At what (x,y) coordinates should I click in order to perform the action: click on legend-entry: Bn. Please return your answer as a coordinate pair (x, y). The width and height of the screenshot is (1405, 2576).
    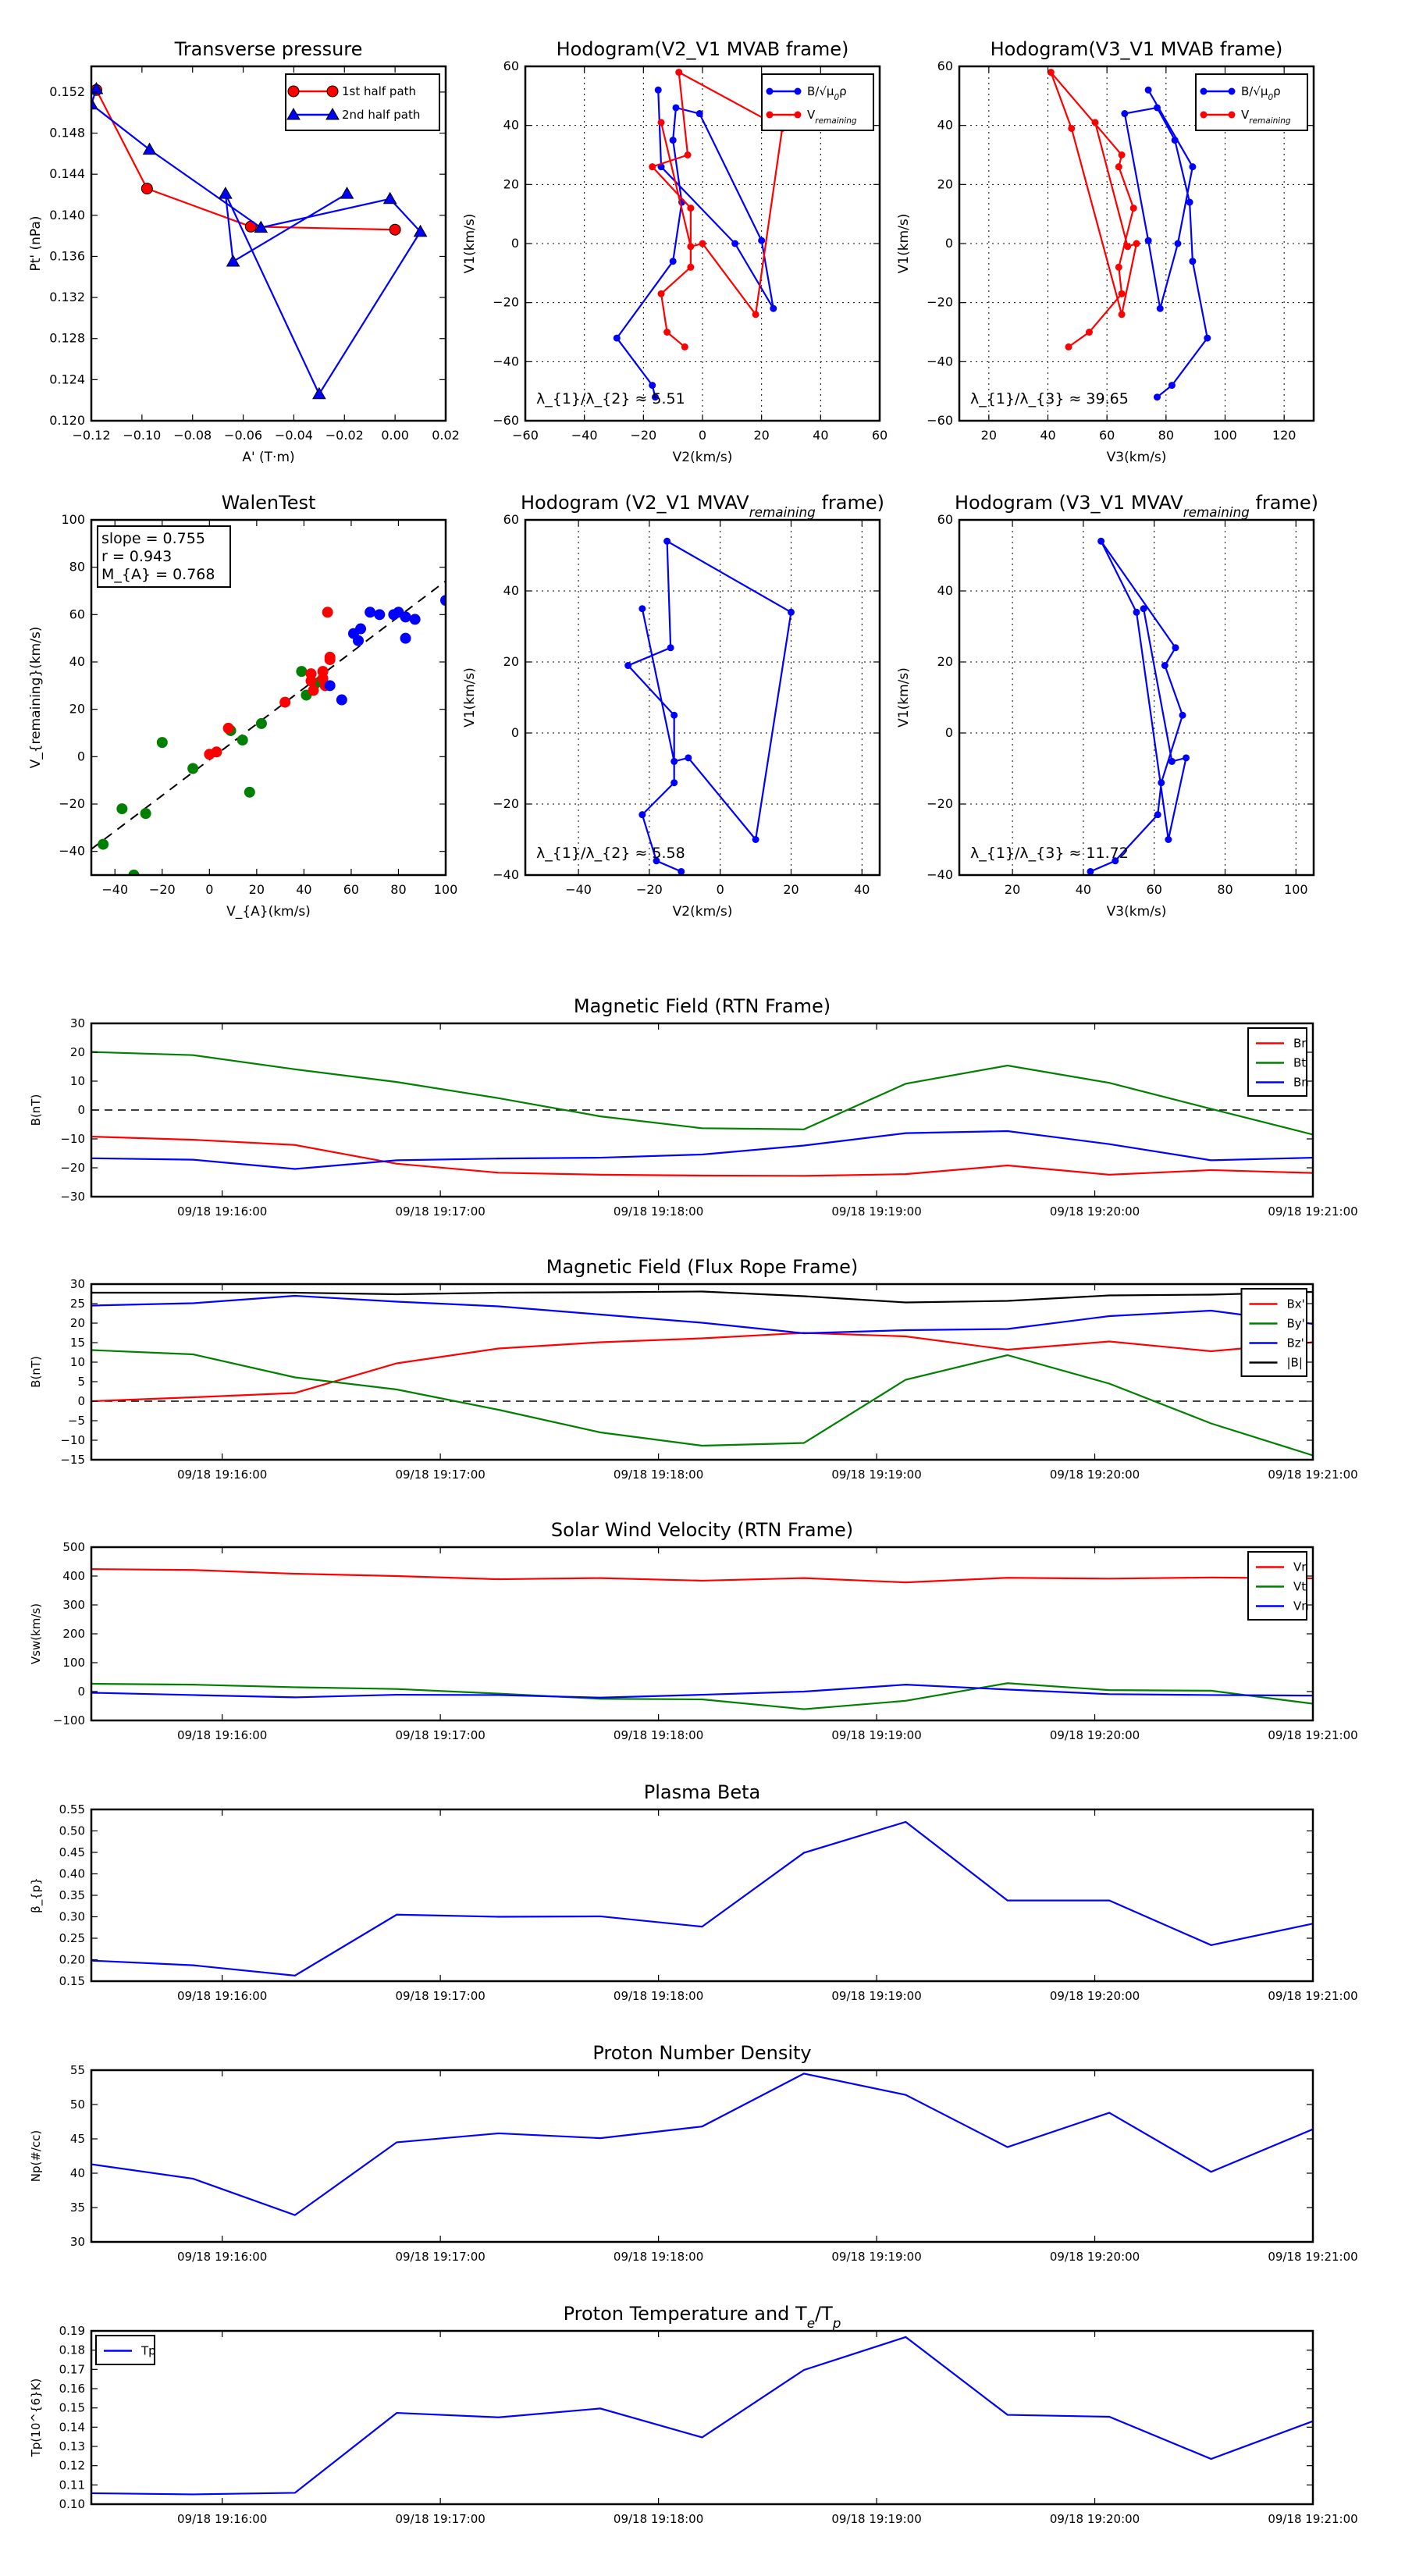
    Looking at the image, I should click on (1283, 1083).